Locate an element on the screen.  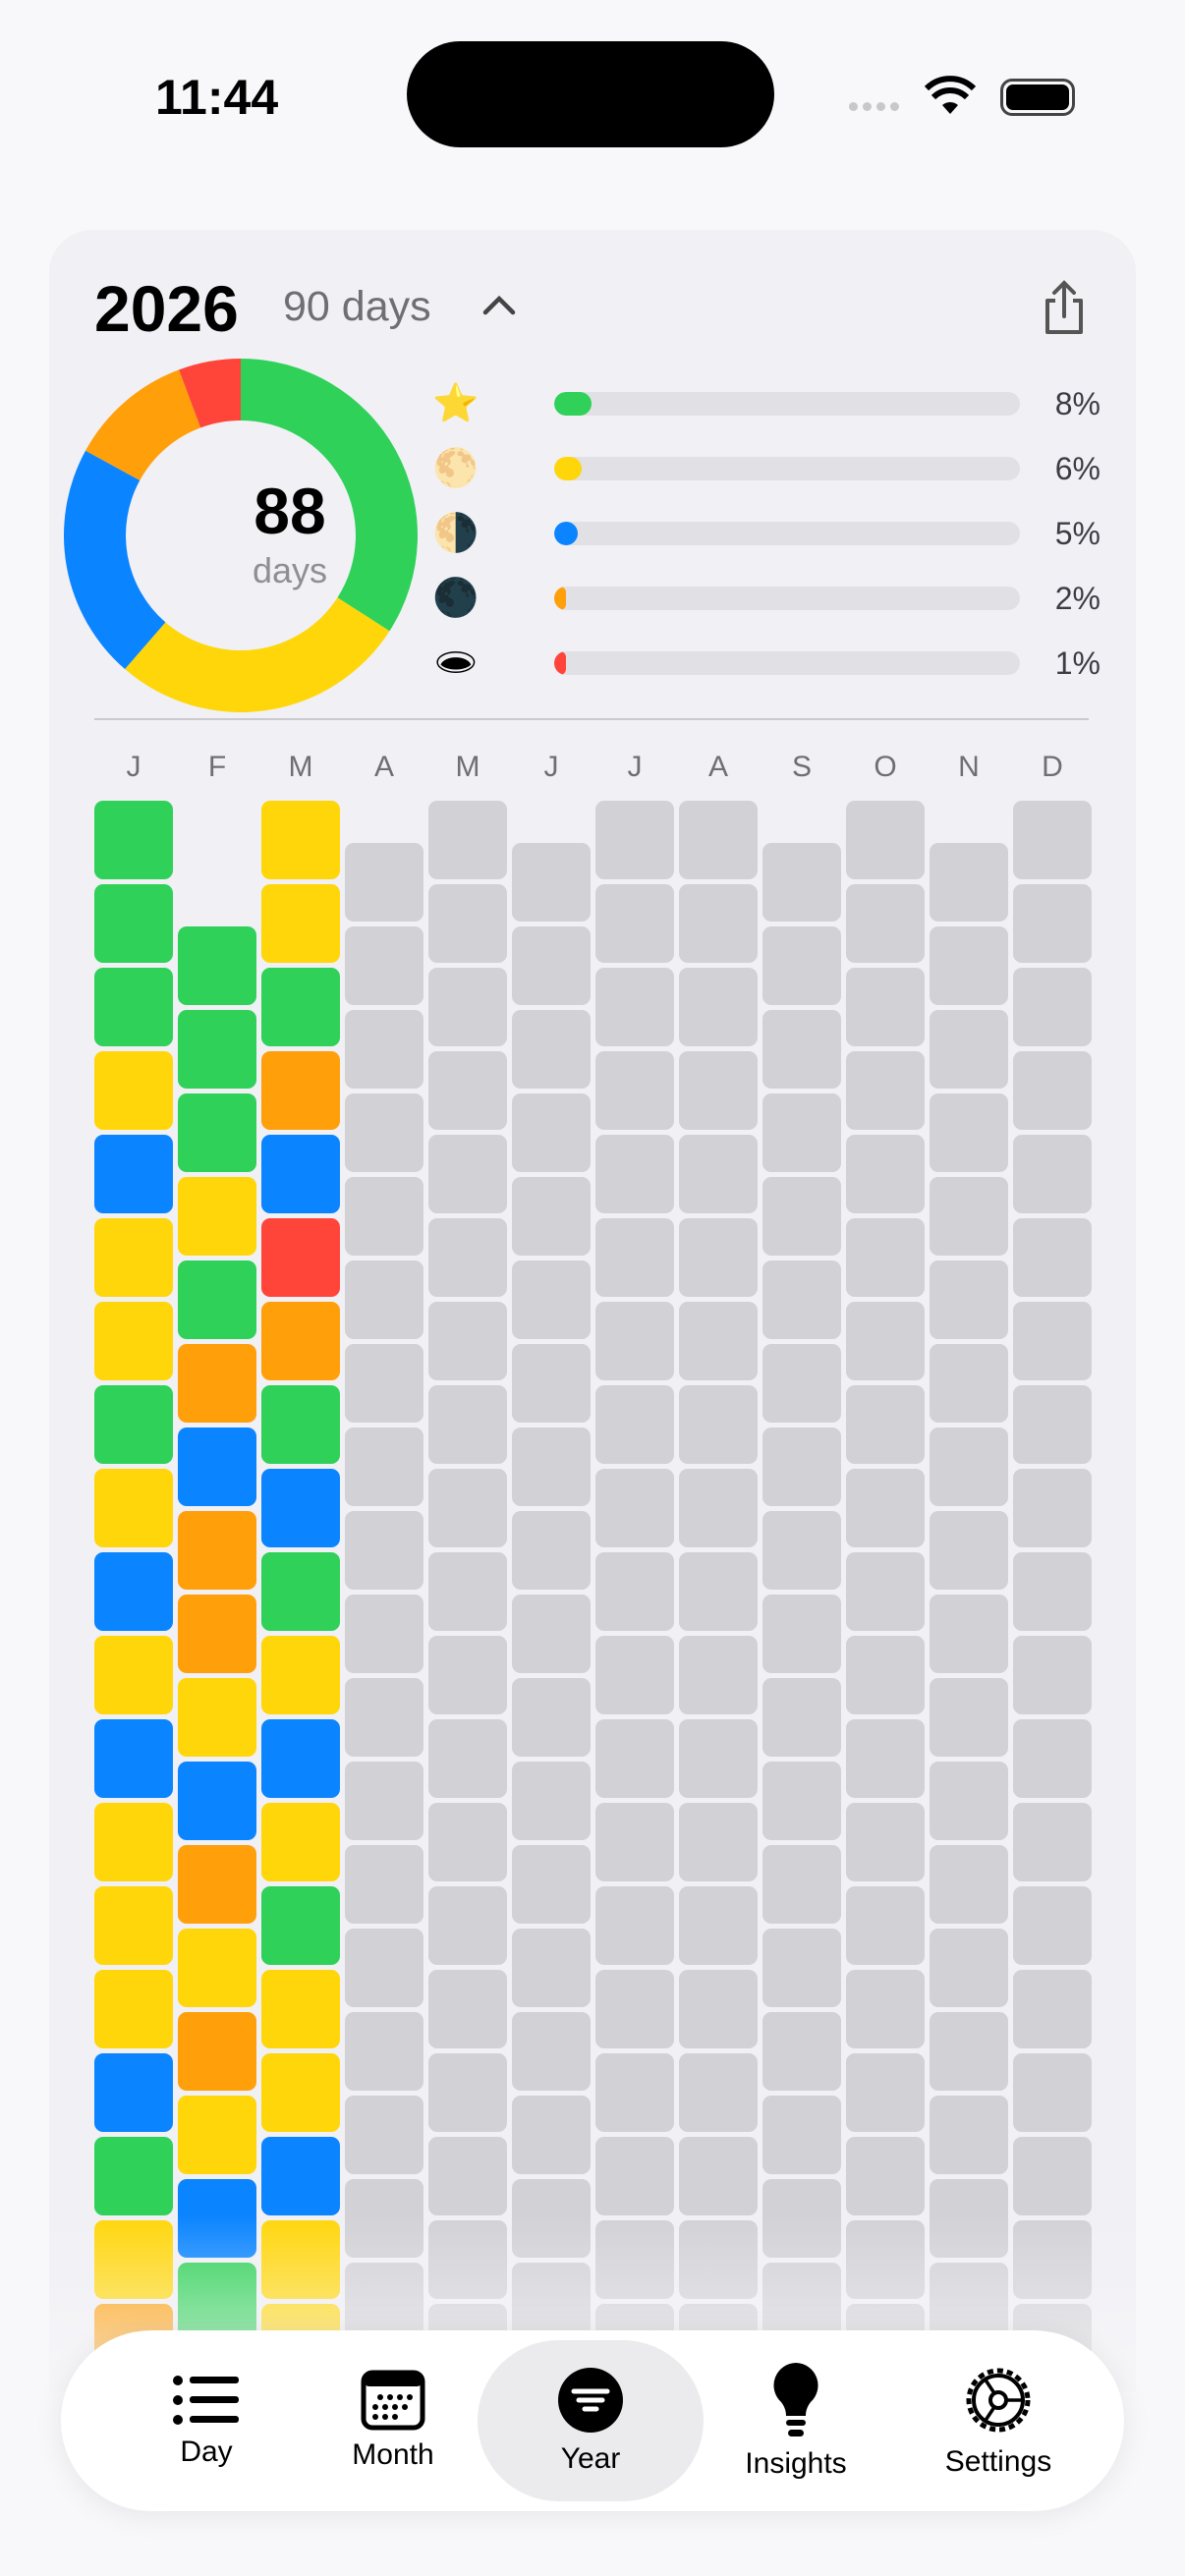
share-icon is located at coordinates (1065, 308).